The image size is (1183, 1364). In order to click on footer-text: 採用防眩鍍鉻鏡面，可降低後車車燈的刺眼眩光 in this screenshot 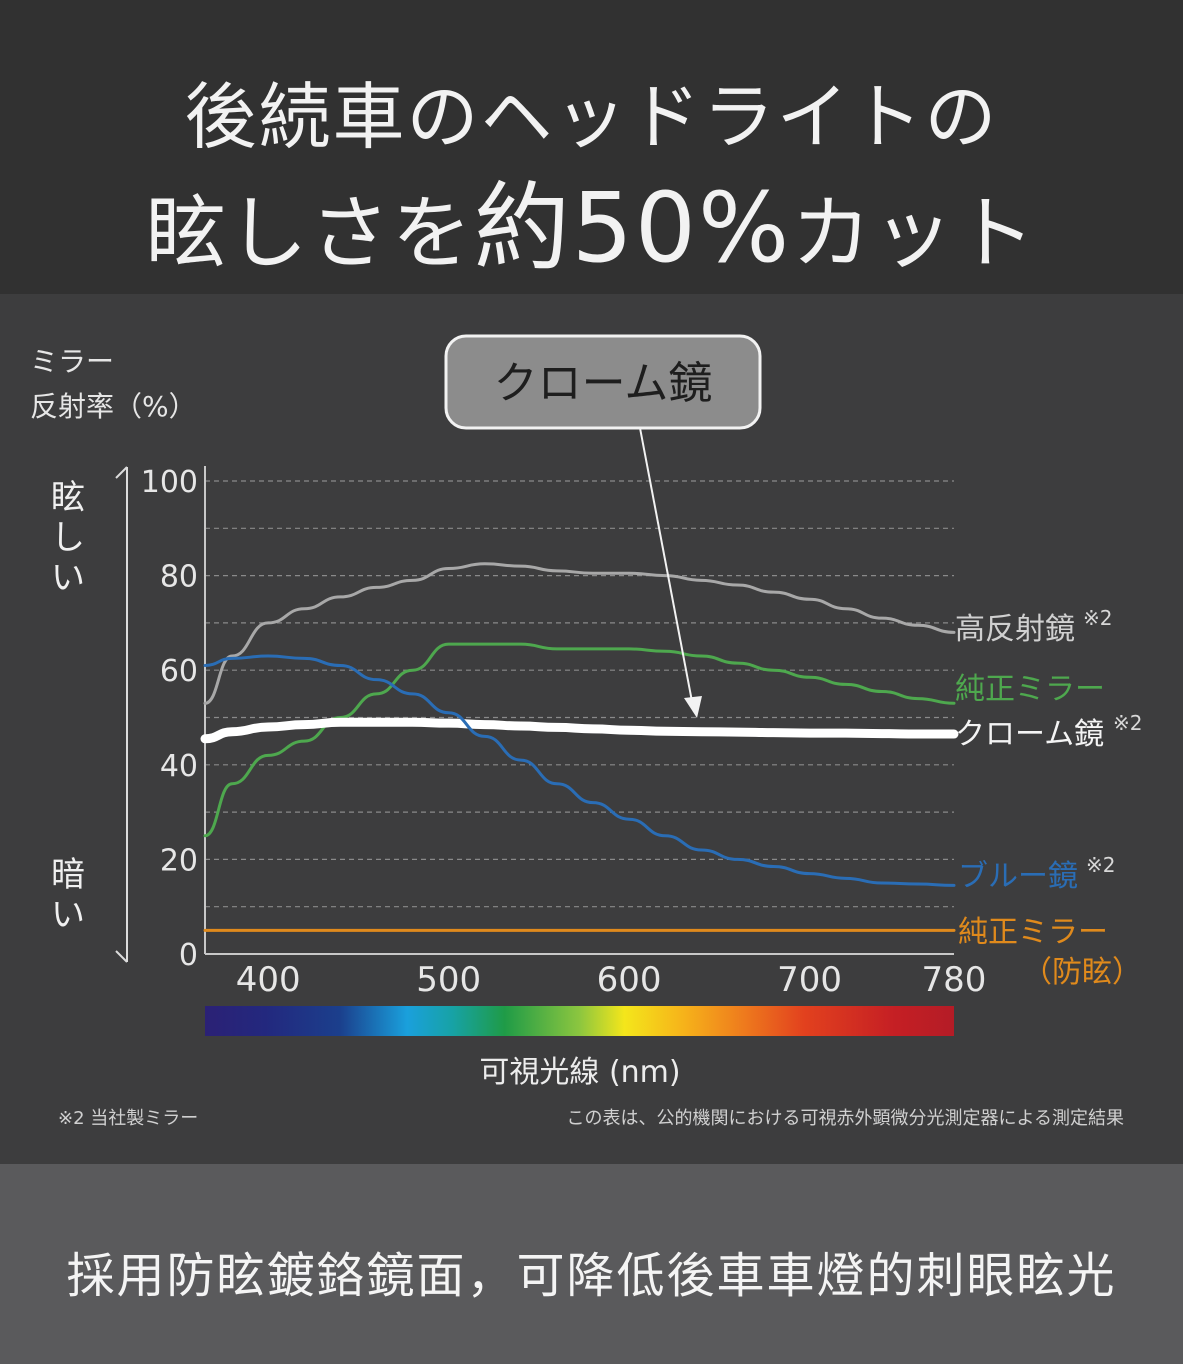, I will do `click(591, 1276)`.